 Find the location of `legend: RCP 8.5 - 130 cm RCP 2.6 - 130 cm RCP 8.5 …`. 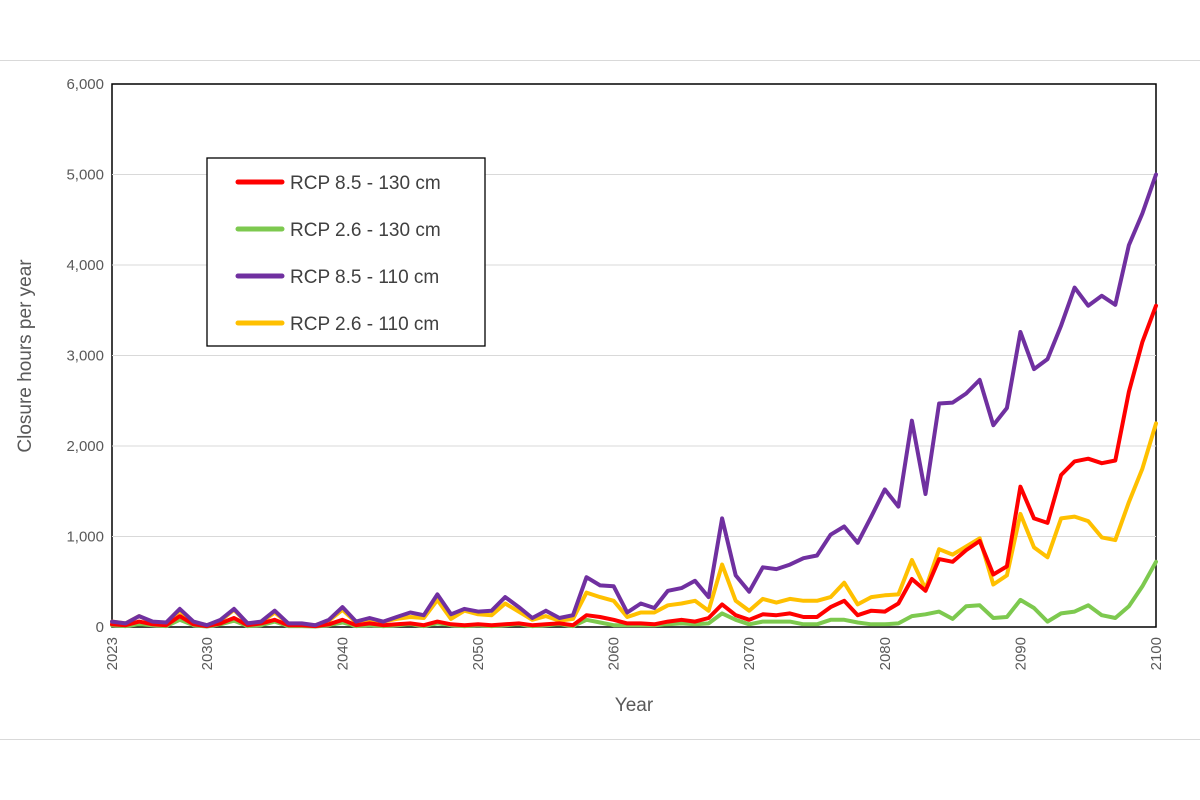

legend: RCP 8.5 - 130 cm RCP 2.6 - 130 cm RCP 8.5 … is located at coordinates (346, 252).